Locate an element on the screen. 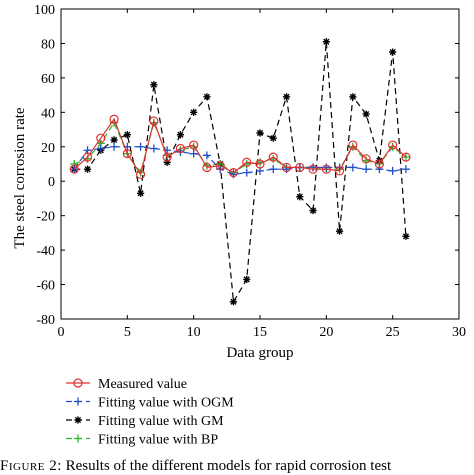 This screenshot has height=475, width=474. y-tick-label: -40 is located at coordinates (45, 251).